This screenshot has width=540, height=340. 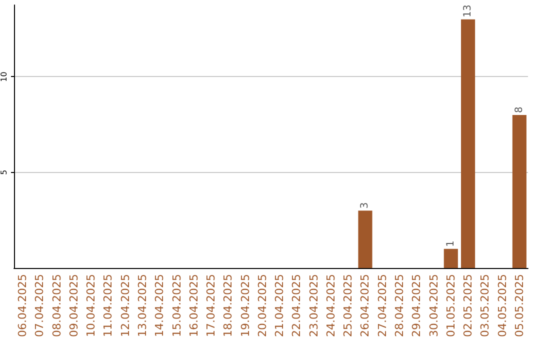 I want to click on x-tick-label: 25.04.2025, so click(x=348, y=306).